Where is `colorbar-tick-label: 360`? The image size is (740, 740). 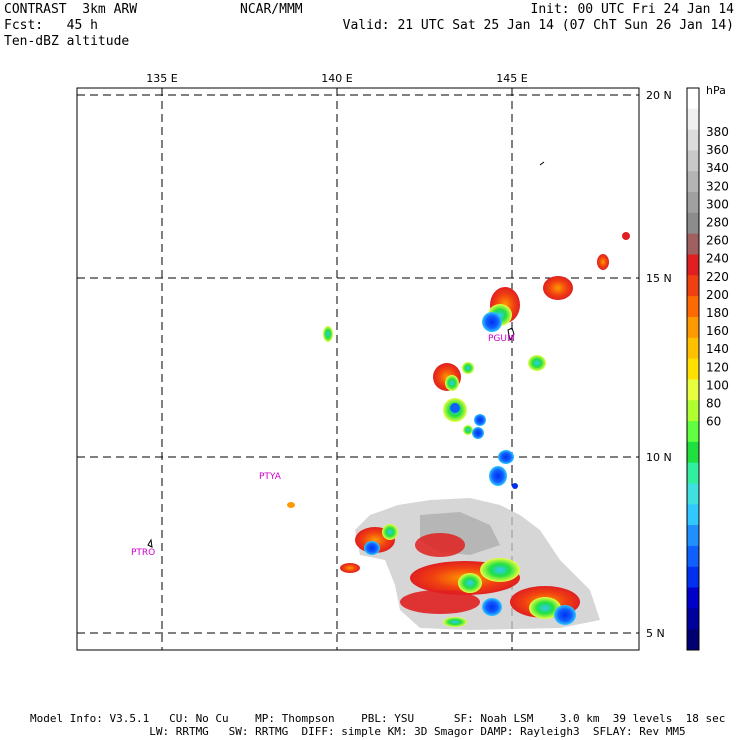
colorbar-tick-label: 360 is located at coordinates (717, 150).